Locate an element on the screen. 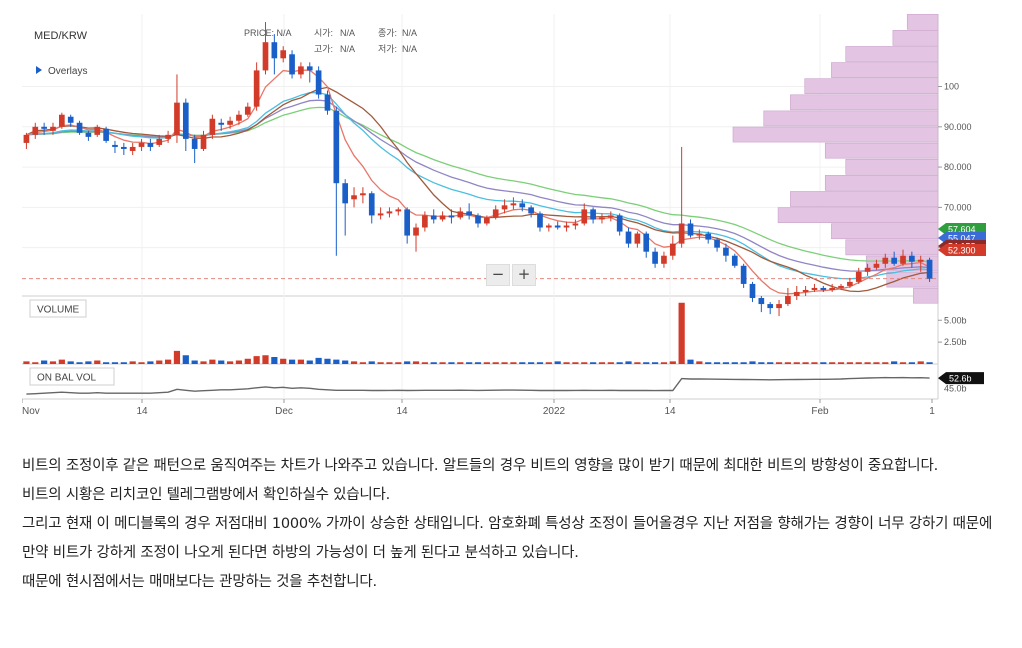 Image resolution: width=1022 pixels, height=648 pixels. price-badge: 52.300 is located at coordinates (962, 250).